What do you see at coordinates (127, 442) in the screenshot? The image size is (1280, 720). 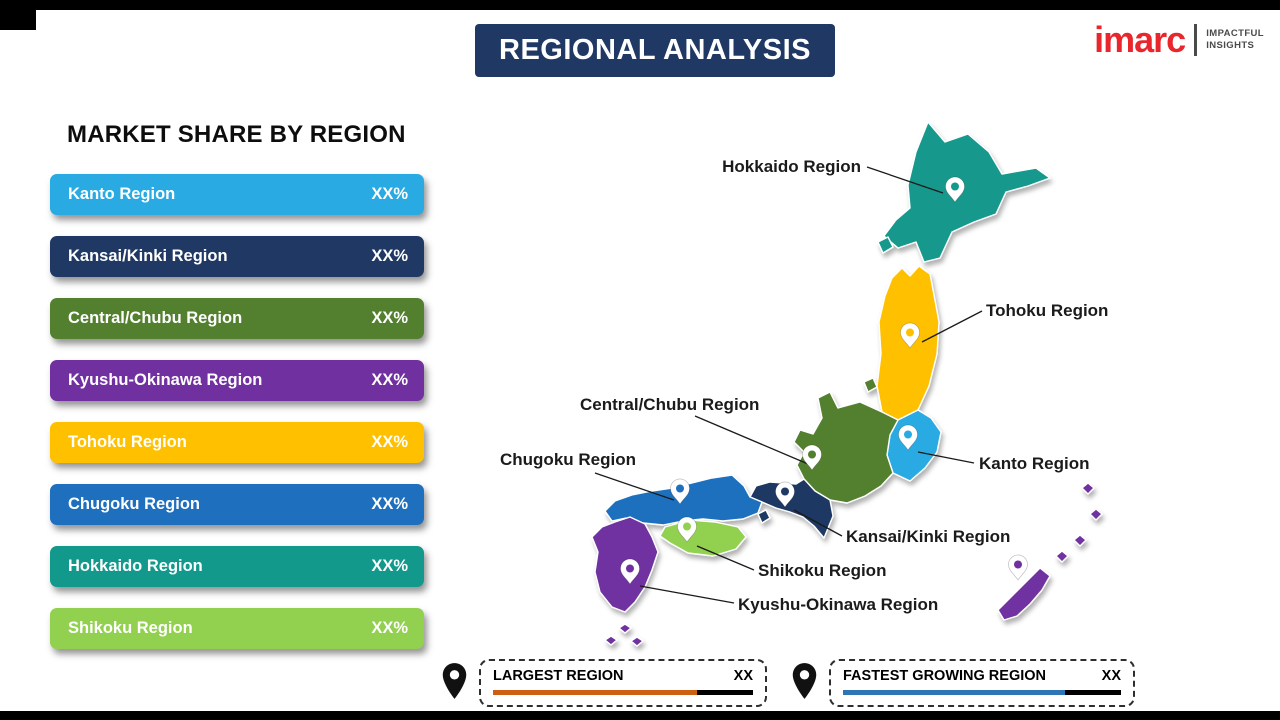 I see `region-label: Tohoku Region` at bounding box center [127, 442].